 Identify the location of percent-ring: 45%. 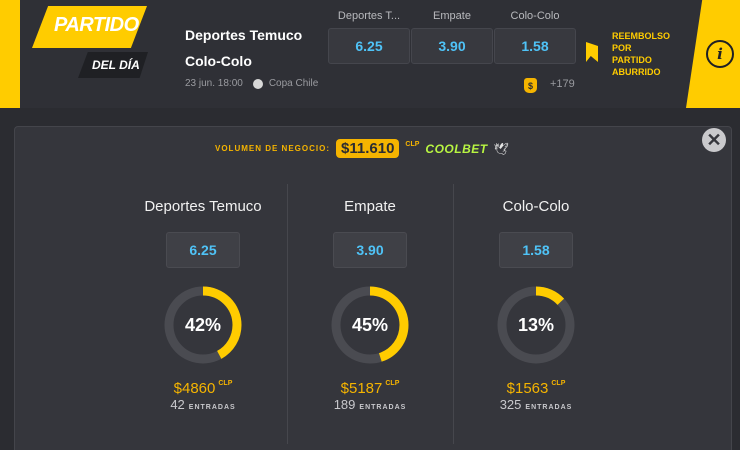
(370, 325).